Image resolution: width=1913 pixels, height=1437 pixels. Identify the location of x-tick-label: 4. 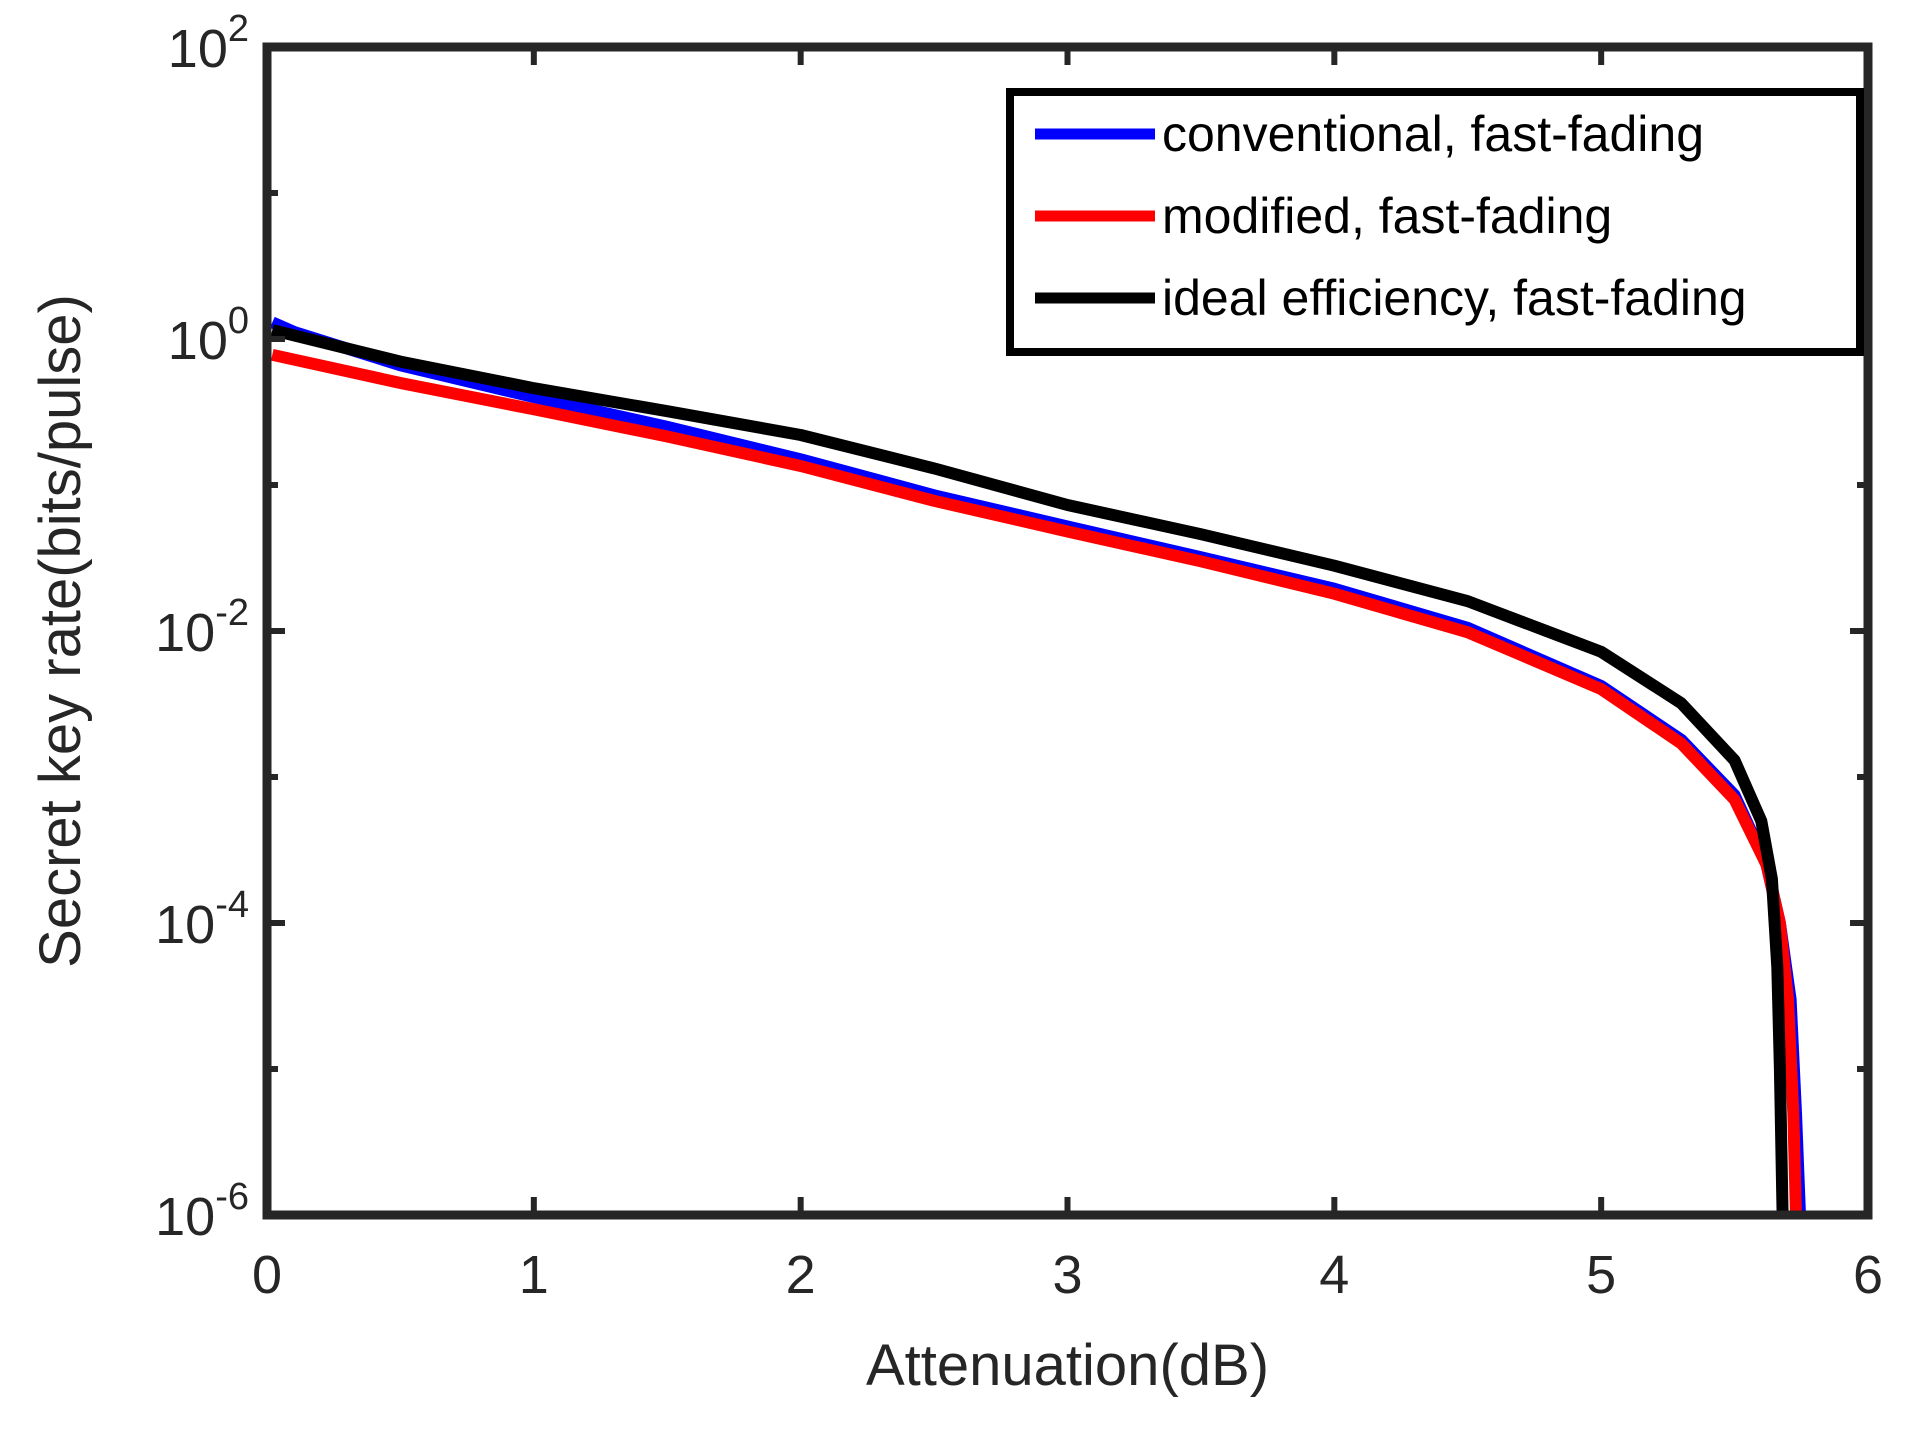
(1334, 1275).